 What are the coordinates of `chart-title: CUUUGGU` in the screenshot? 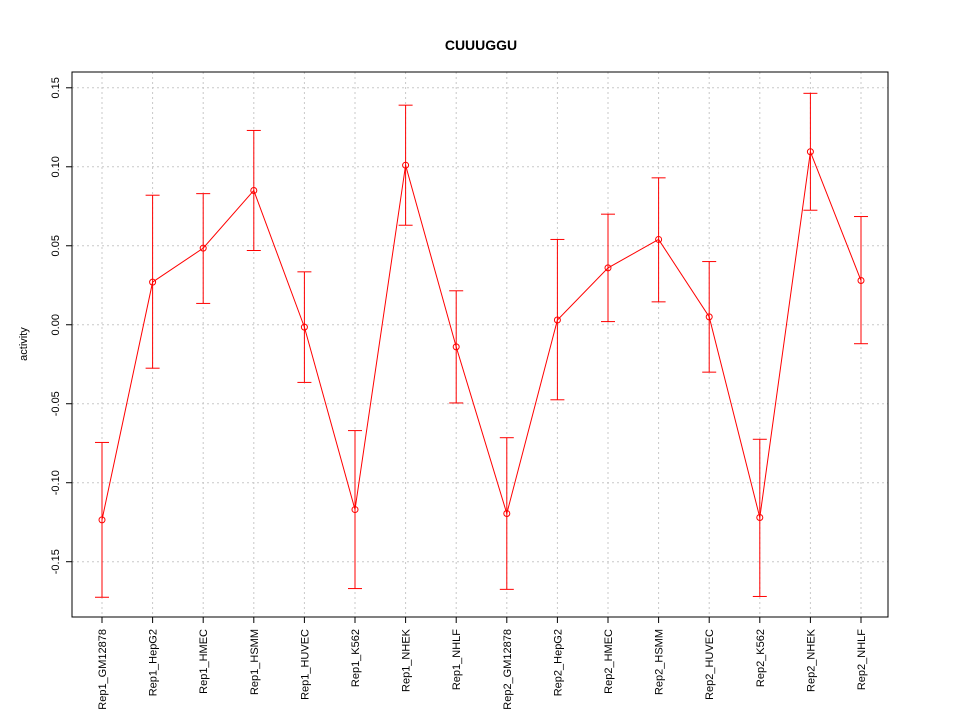 It's located at (481, 45).